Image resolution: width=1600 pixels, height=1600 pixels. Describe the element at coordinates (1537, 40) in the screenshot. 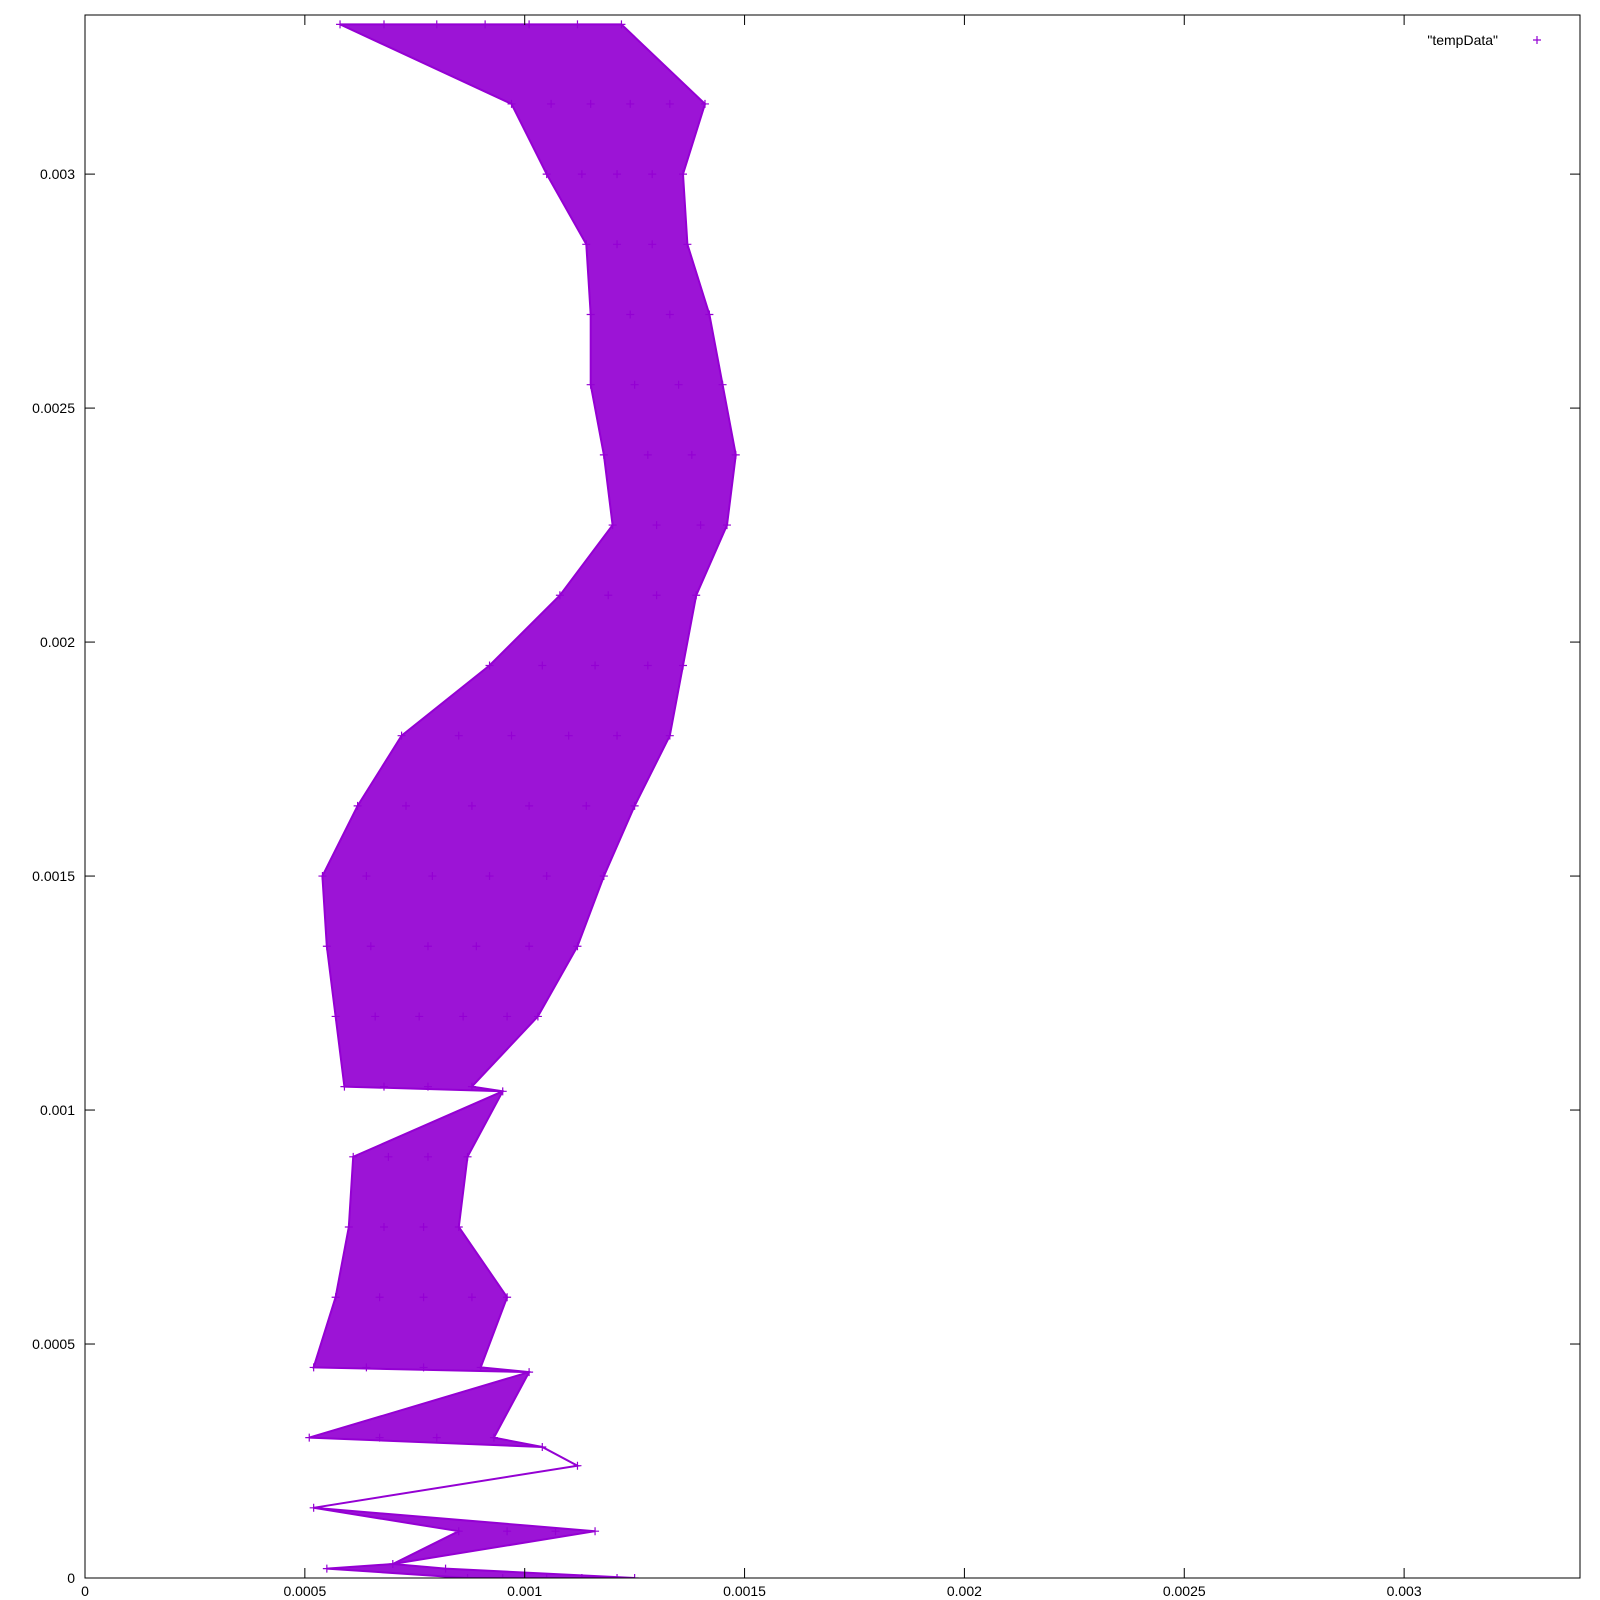

I see `legend-marker-plus-icon` at that location.